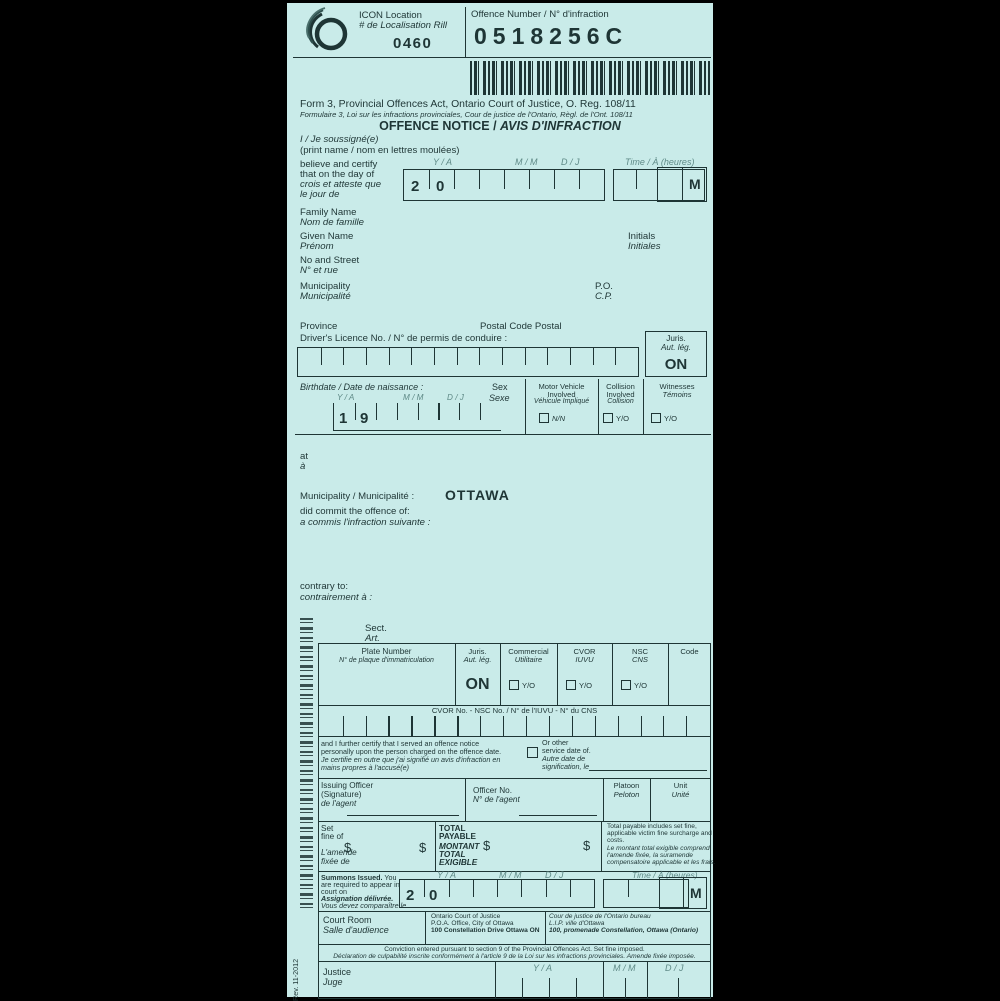 Image resolution: width=1000 pixels, height=1001 pixels. Describe the element at coordinates (543, 968) in the screenshot. I see `justice-ya-label: Y / A` at that location.